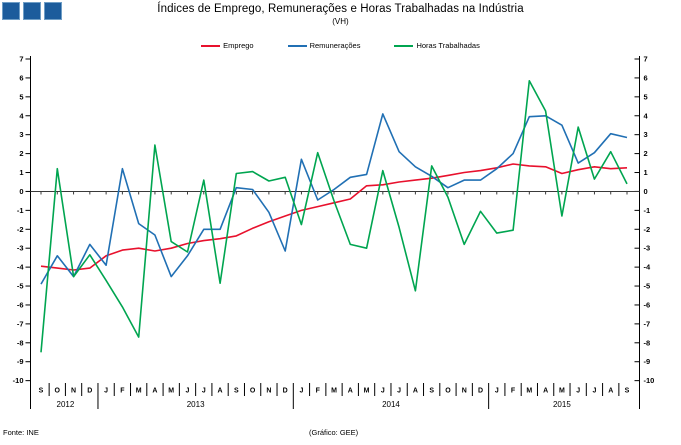 This screenshot has width=681, height=445. I want to click on y-label-left: -2, so click(20, 229).